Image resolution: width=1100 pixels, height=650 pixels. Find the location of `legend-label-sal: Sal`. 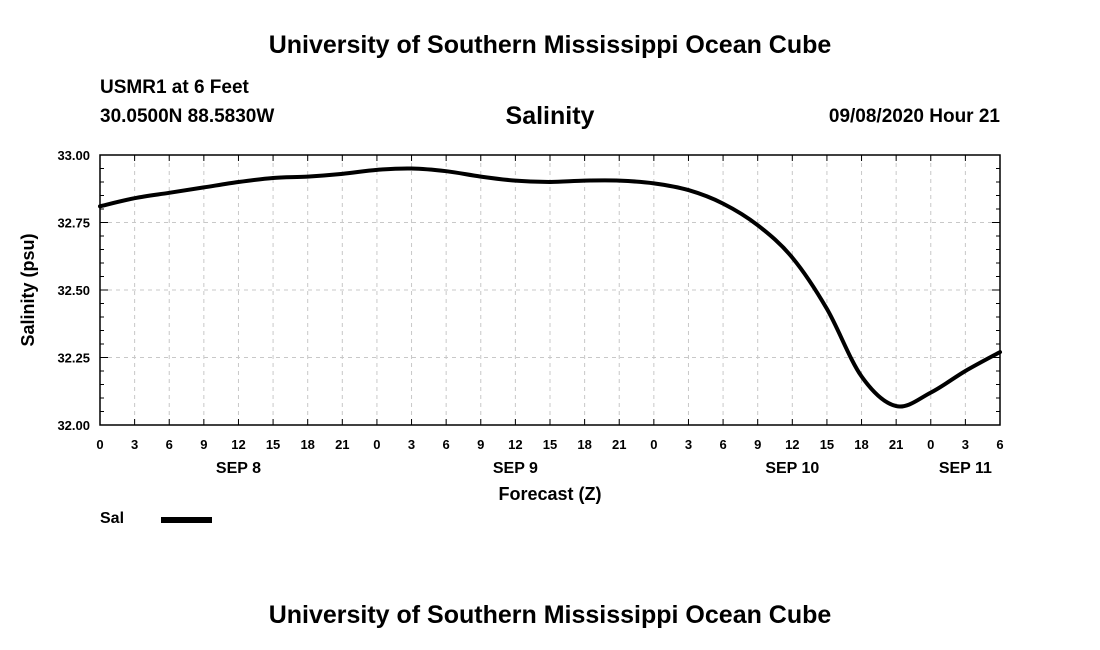

legend-label-sal: Sal is located at coordinates (112, 518).